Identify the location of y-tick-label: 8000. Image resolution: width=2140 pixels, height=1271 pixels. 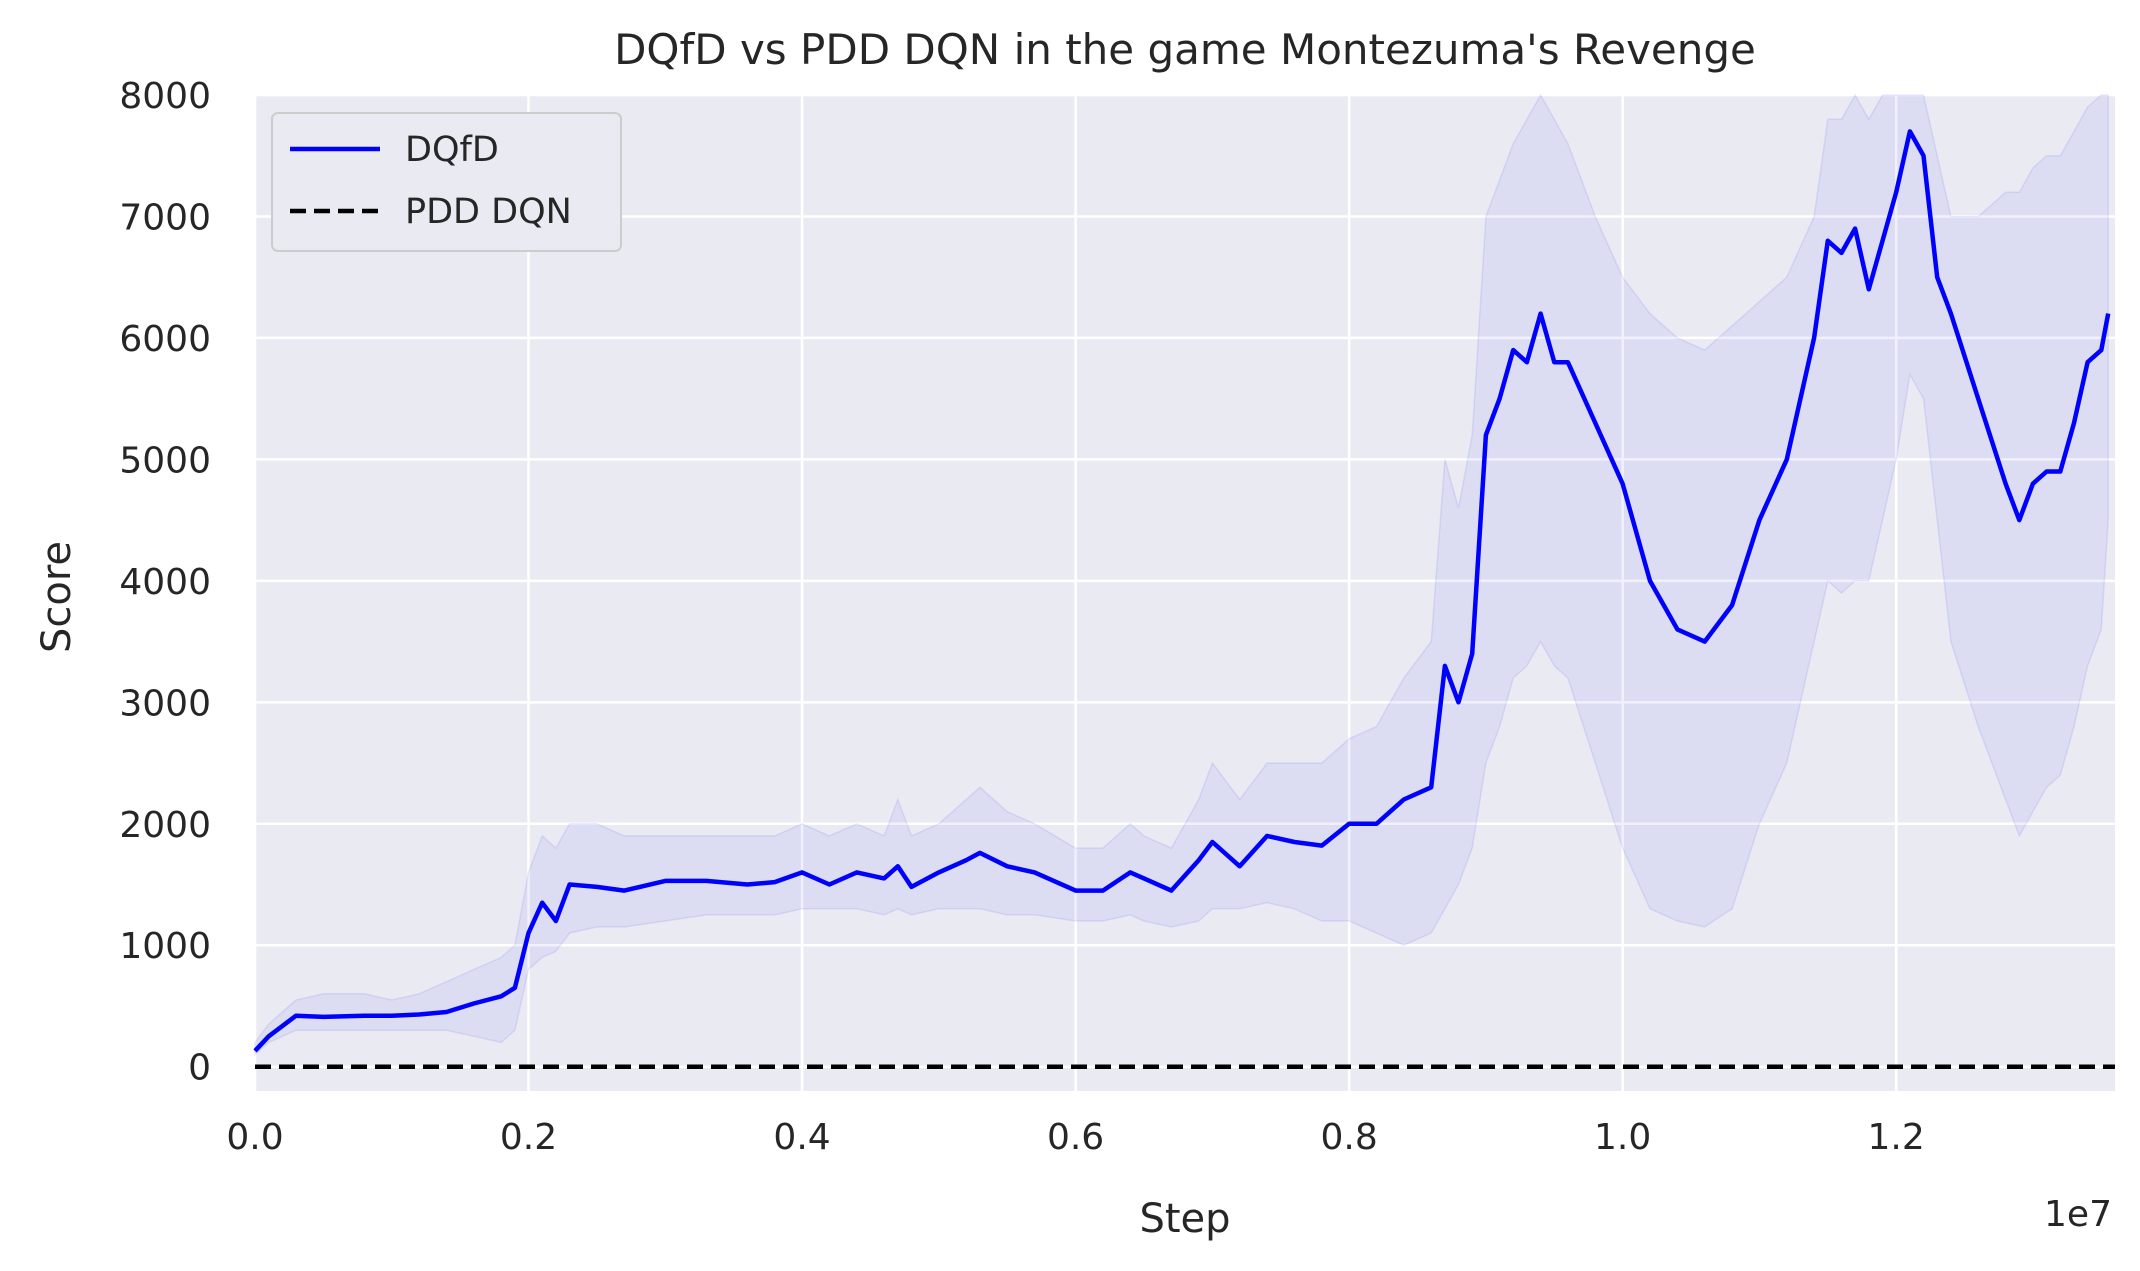
(165, 96).